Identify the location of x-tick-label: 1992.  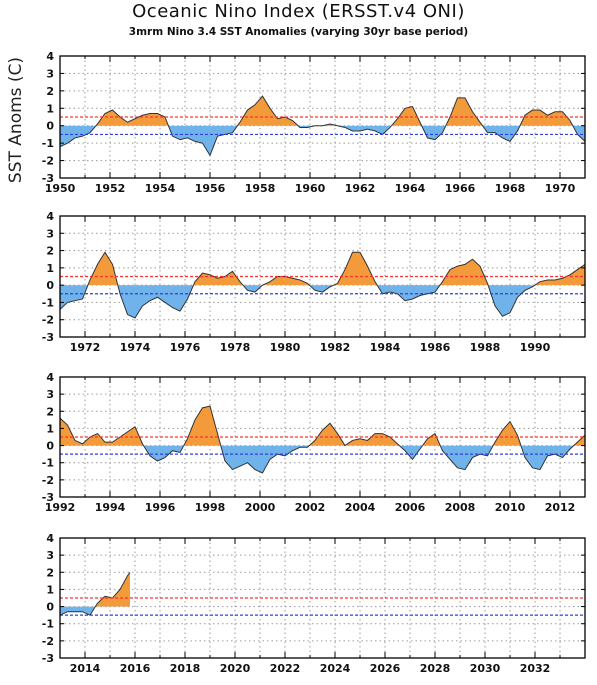
(60, 507).